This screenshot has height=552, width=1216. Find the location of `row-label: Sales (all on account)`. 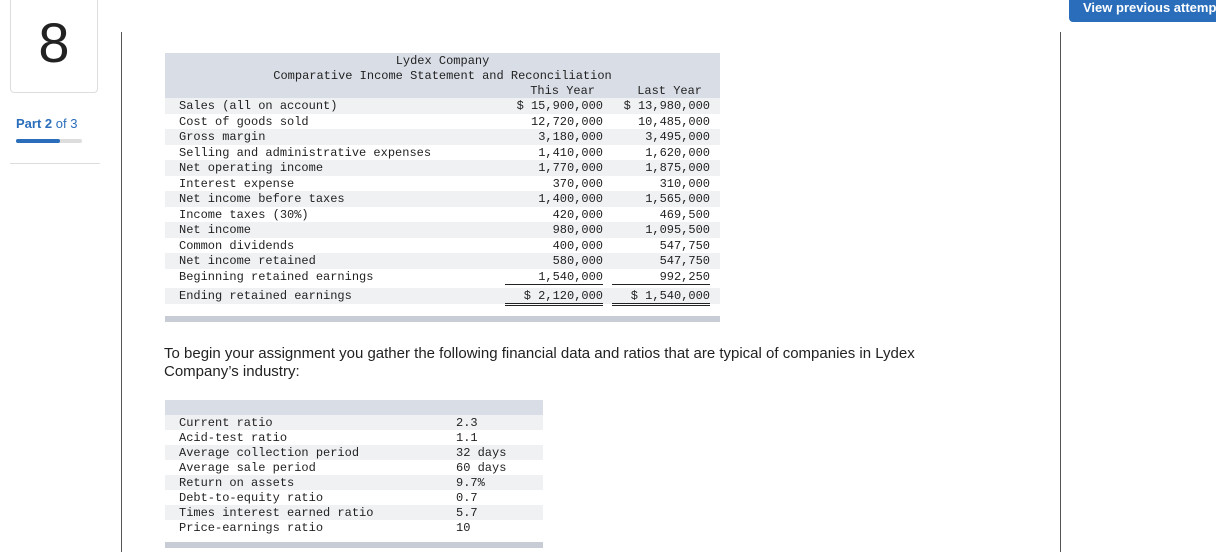

row-label: Sales (all on account) is located at coordinates (258, 106).